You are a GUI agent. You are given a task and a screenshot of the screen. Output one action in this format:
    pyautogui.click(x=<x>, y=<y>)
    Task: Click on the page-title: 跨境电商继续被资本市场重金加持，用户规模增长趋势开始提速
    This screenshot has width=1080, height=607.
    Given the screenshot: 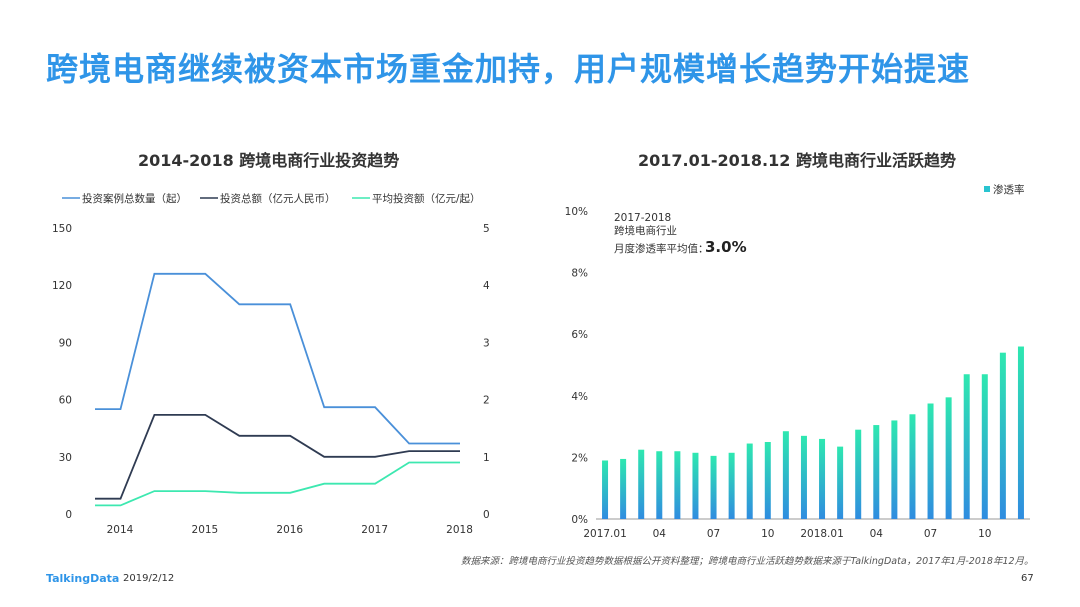 What is the action you would take?
    pyautogui.click(x=508, y=69)
    